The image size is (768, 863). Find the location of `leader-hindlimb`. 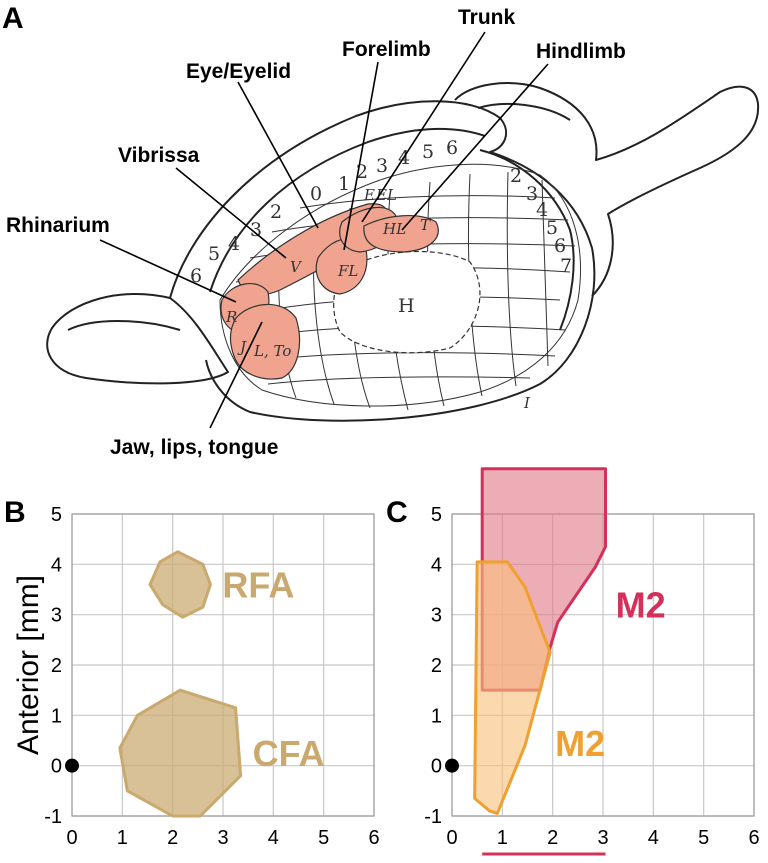

leader-hindlimb is located at coordinates (475, 147).